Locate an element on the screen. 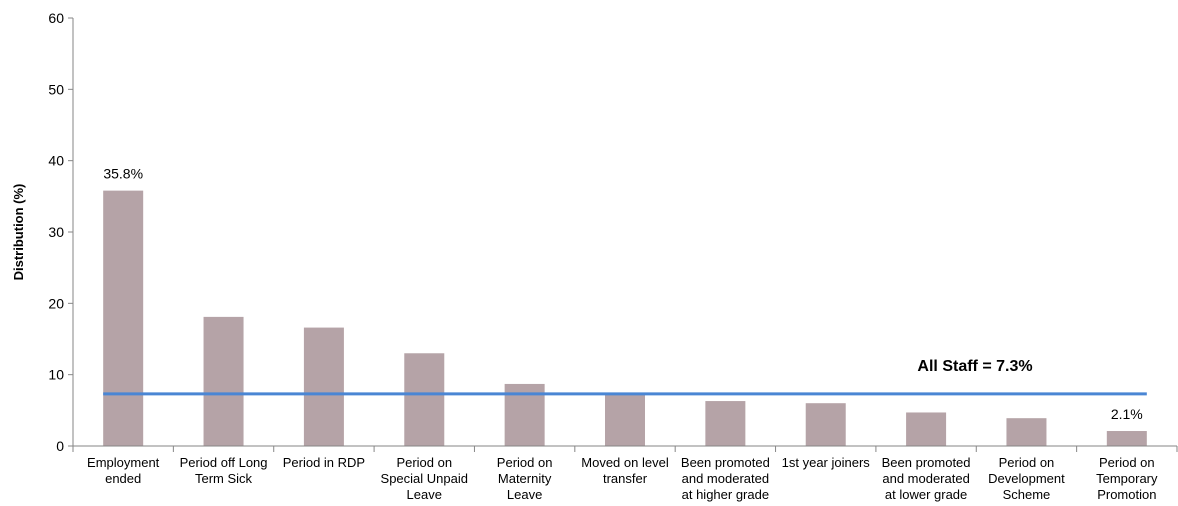  reference-line-group: All Staff = 7.3% is located at coordinates (625, 377).